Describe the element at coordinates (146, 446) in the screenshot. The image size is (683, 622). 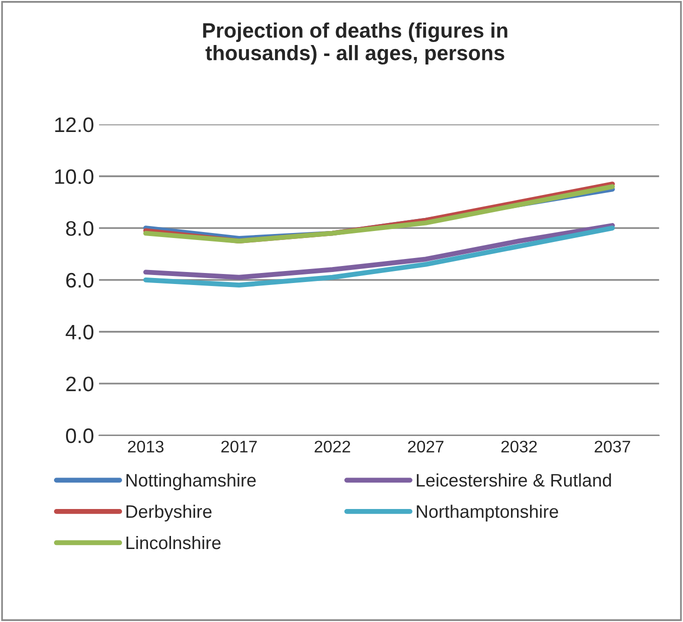
I see `x-tick-label: 2013` at that location.